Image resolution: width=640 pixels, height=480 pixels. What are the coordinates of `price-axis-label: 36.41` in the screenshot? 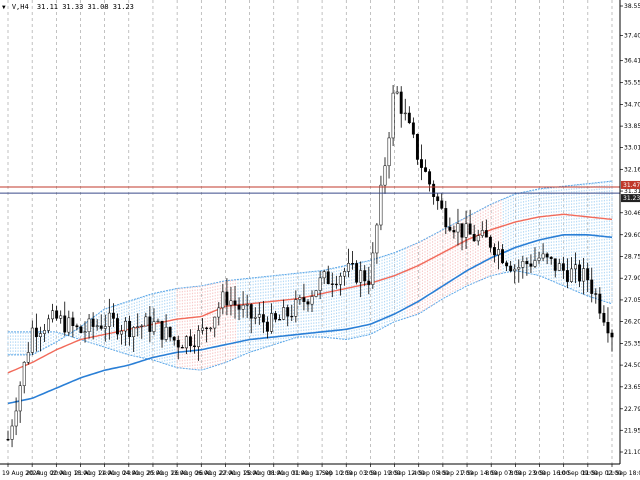 It's located at (632, 61).